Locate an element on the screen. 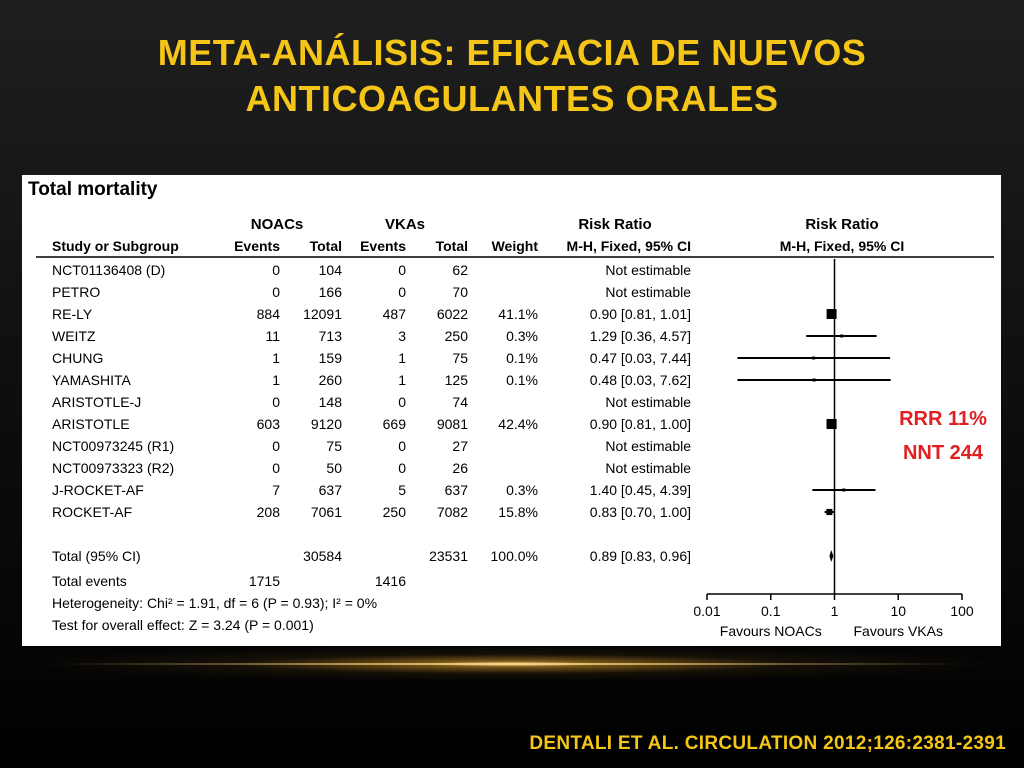 The image size is (1024, 768). study-ci: 0.48 [0.03, 7.62] is located at coordinates (640, 380).